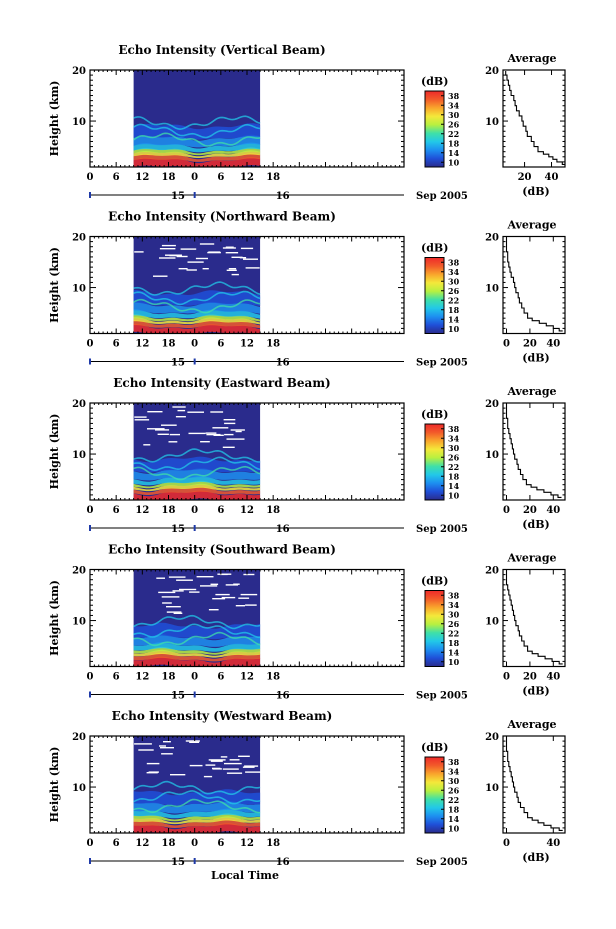 This screenshot has width=616, height=929. What do you see at coordinates (530, 344) in the screenshot?
I see `profile-x-tick-label: 20` at bounding box center [530, 344].